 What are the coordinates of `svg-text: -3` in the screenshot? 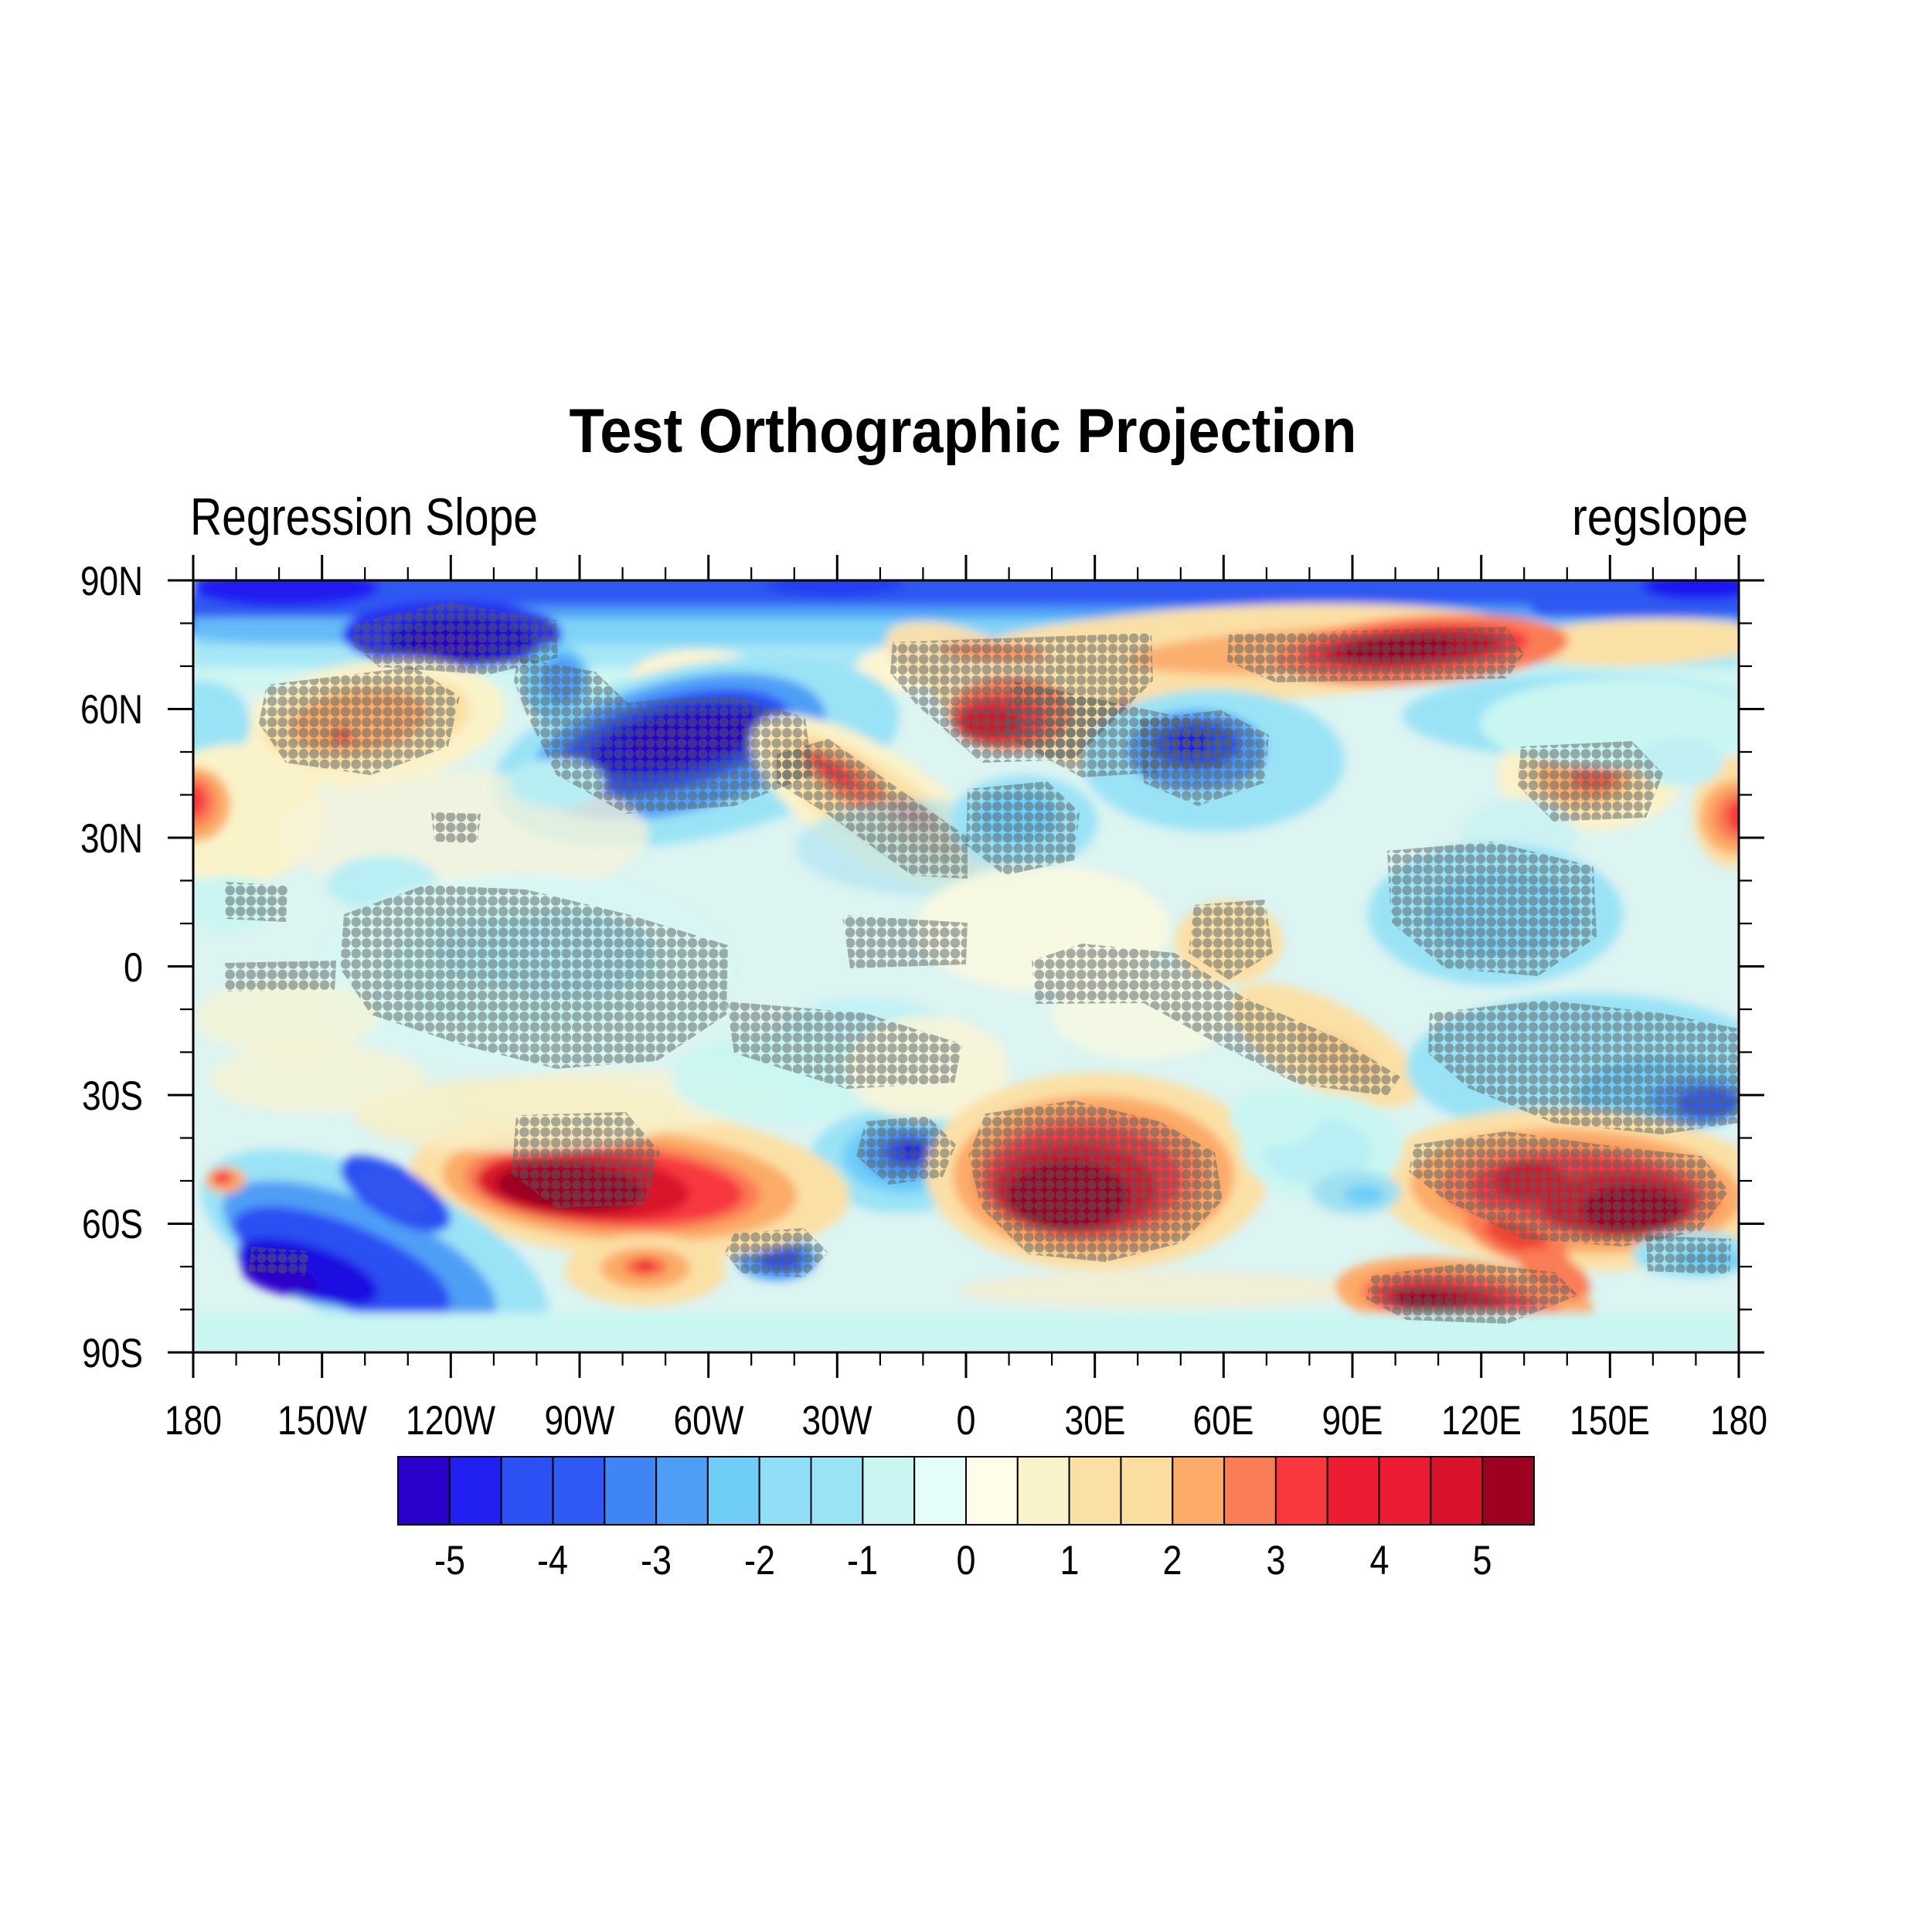 It's located at (656, 1561).